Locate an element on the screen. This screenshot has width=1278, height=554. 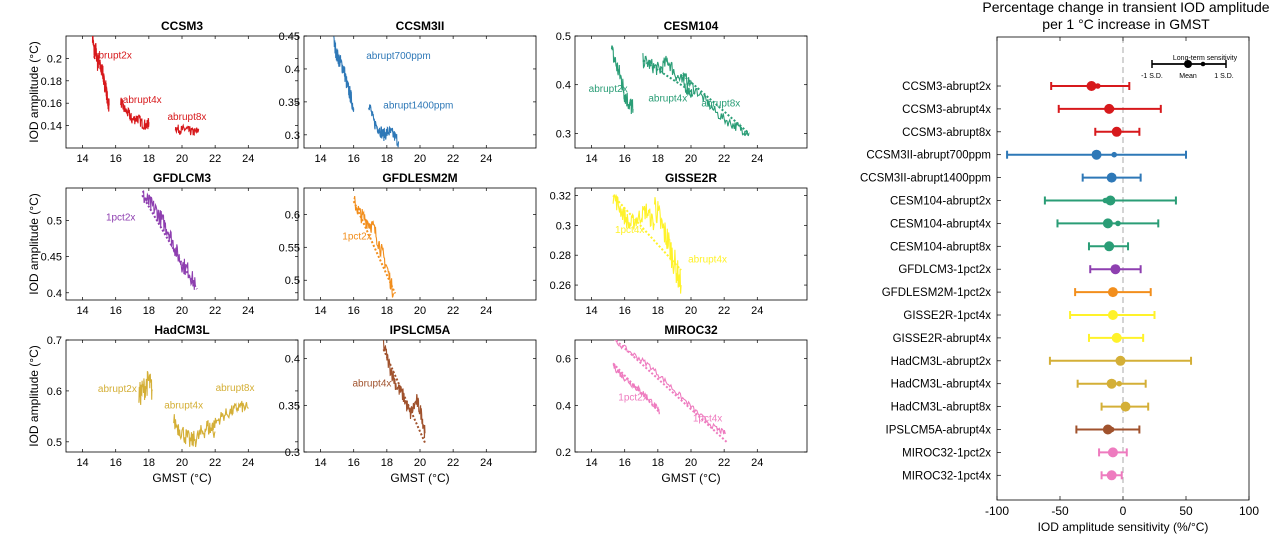
forest-row: CCSM3-abrupt8x is located at coordinates (1021, 132).